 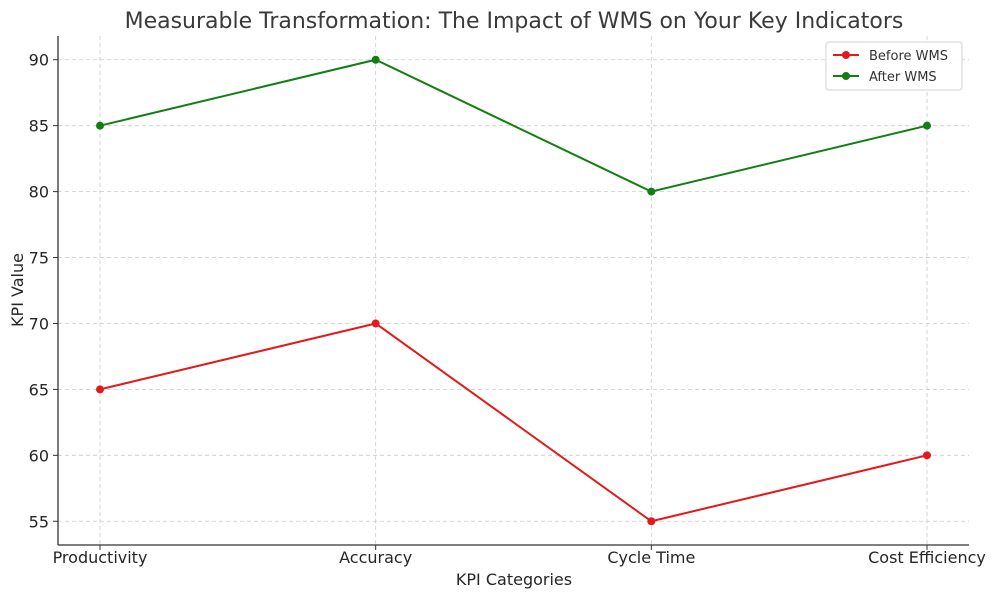 What do you see at coordinates (39, 455) in the screenshot?
I see `y-tick-label: 60` at bounding box center [39, 455].